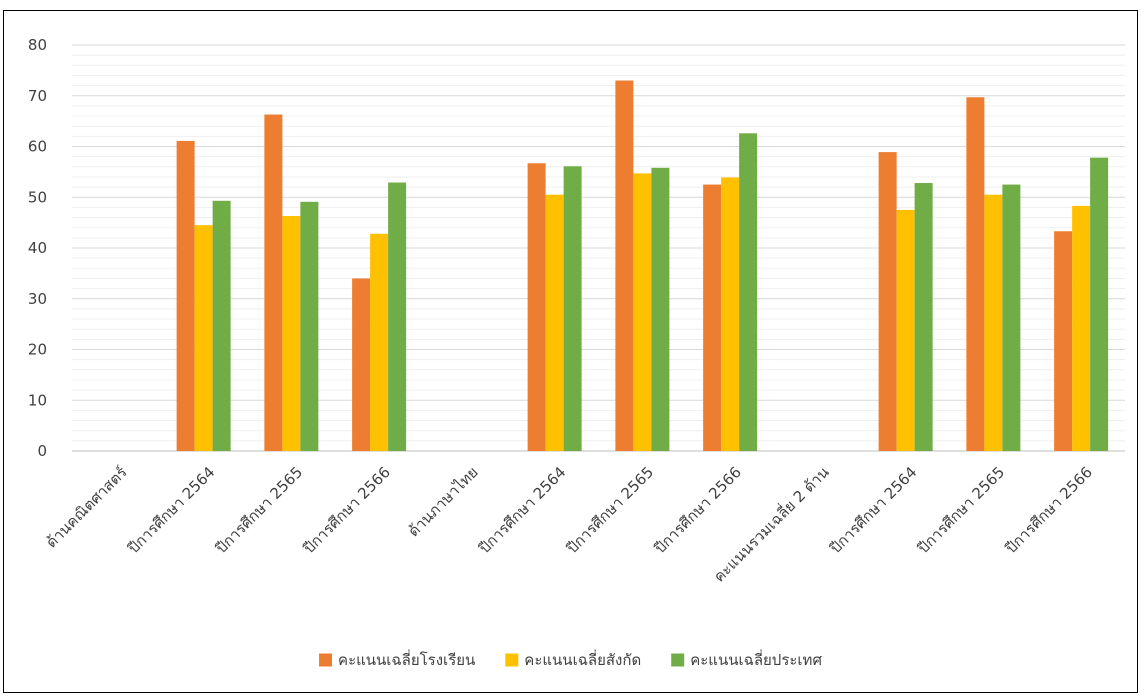 Image resolution: width=1141 pixels, height=696 pixels. What do you see at coordinates (37, 197) in the screenshot?
I see `y-tick-label: 50` at bounding box center [37, 197].